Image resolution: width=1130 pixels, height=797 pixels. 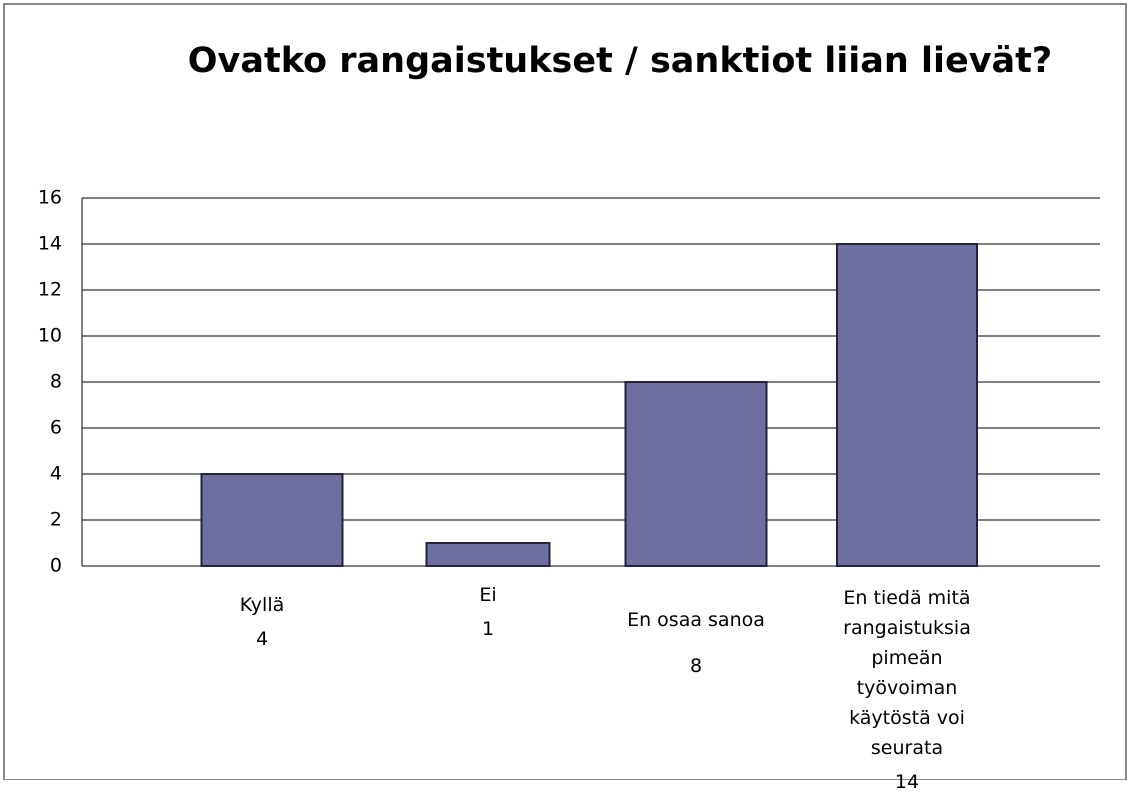 I want to click on y-tick-label: 12, so click(x=50, y=290).